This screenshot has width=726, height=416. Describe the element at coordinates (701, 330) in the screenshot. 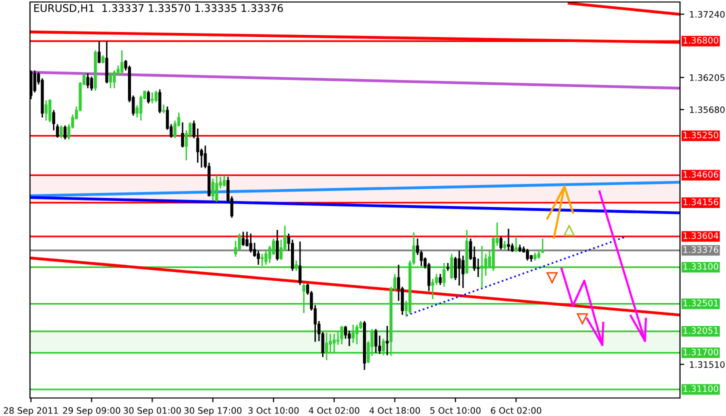

I see `ref-line-label: 1.32051` at that location.